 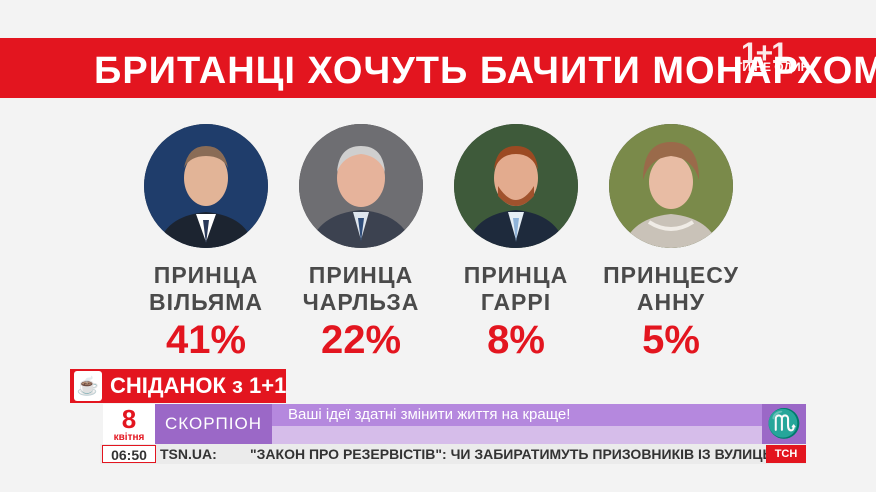 What do you see at coordinates (772, 67) in the screenshot?
I see `logo-tagline: ТИ НЕ ОДИН` at bounding box center [772, 67].